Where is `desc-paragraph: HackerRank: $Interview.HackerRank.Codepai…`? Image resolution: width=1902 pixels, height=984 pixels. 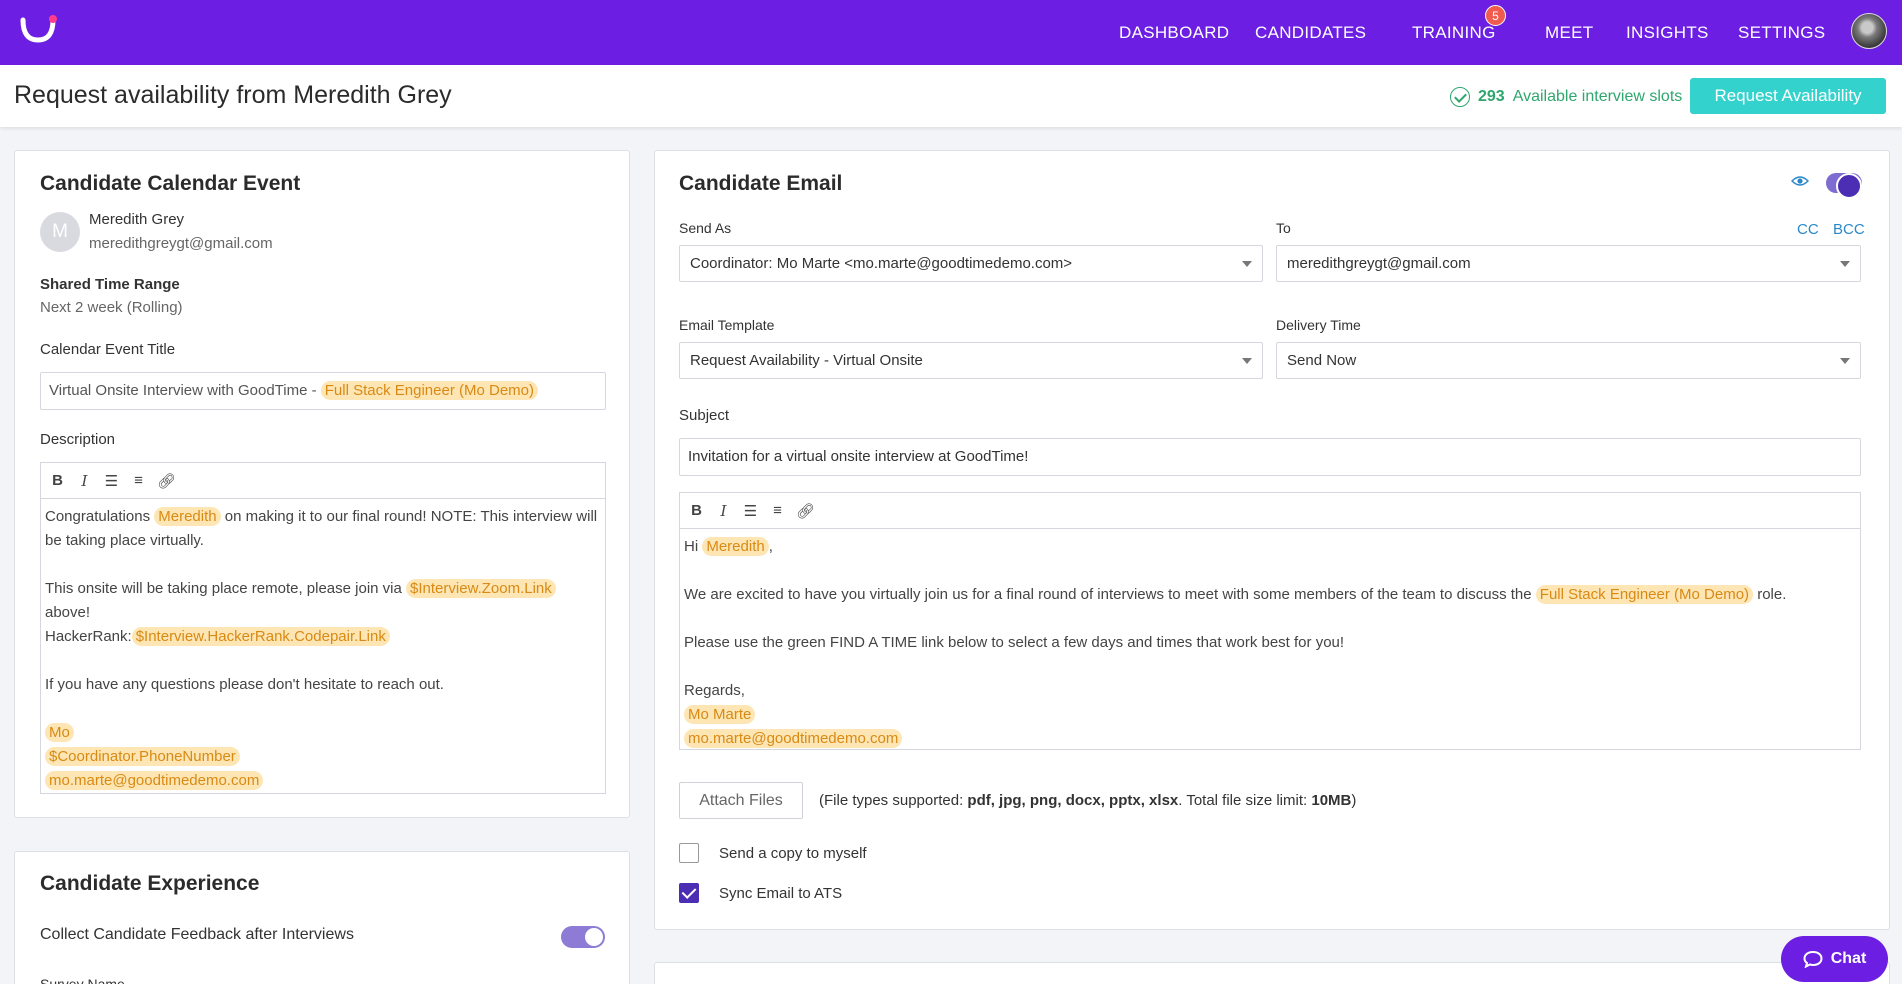 desc-paragraph: HackerRank: $Interview.HackerRank.Codepai… is located at coordinates (323, 637).